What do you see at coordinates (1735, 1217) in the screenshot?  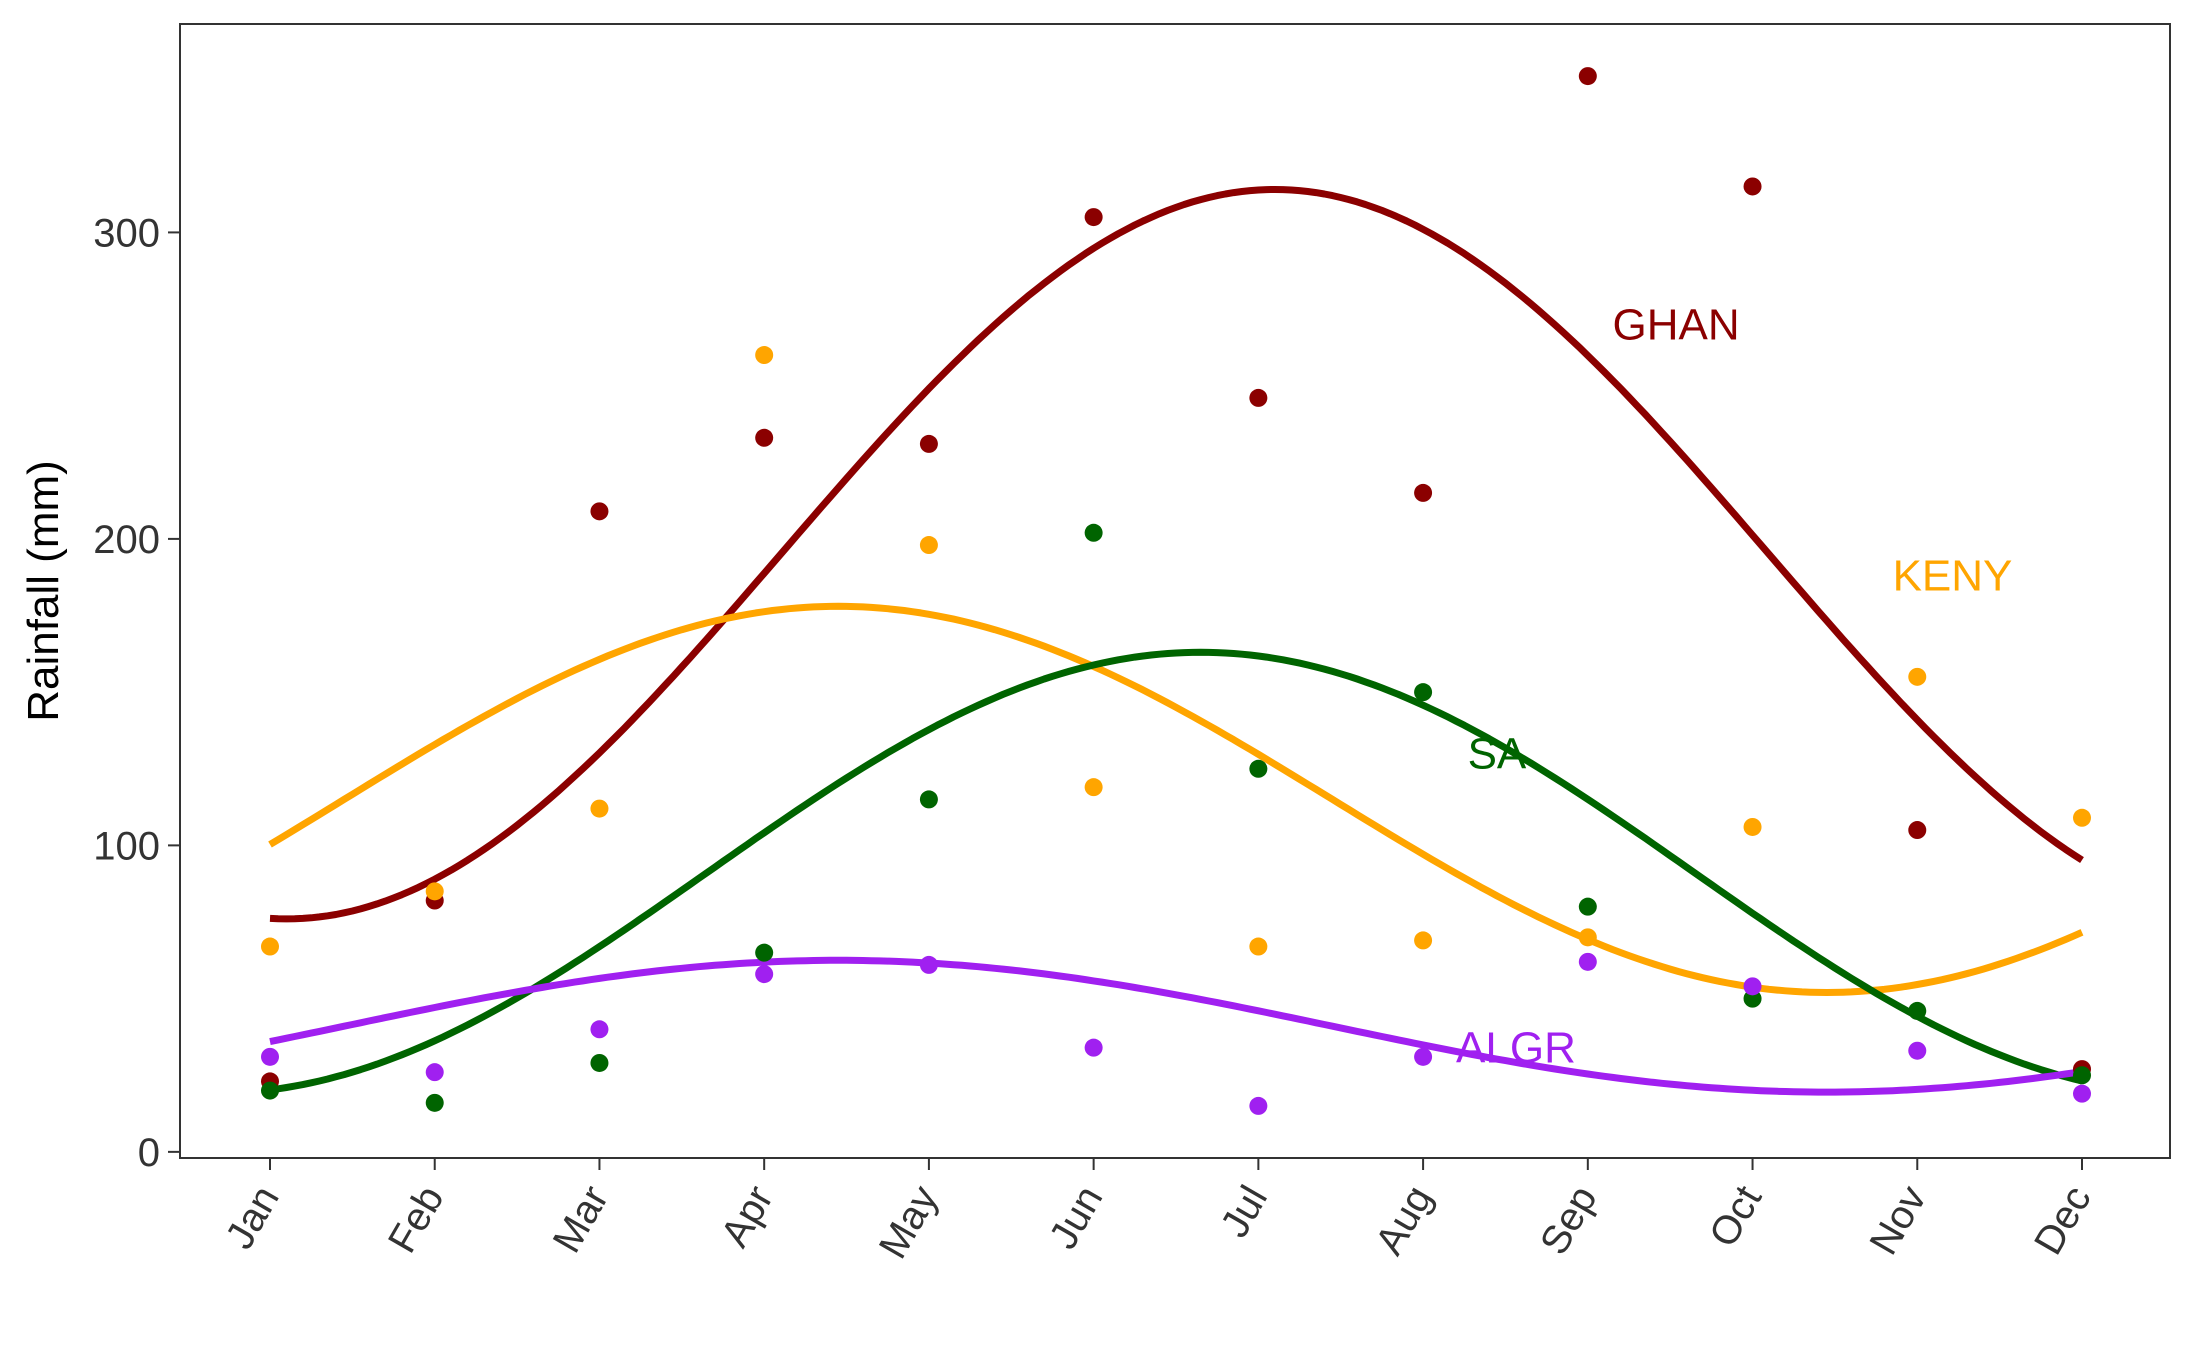 I see `x-tick-label: Oct` at bounding box center [1735, 1217].